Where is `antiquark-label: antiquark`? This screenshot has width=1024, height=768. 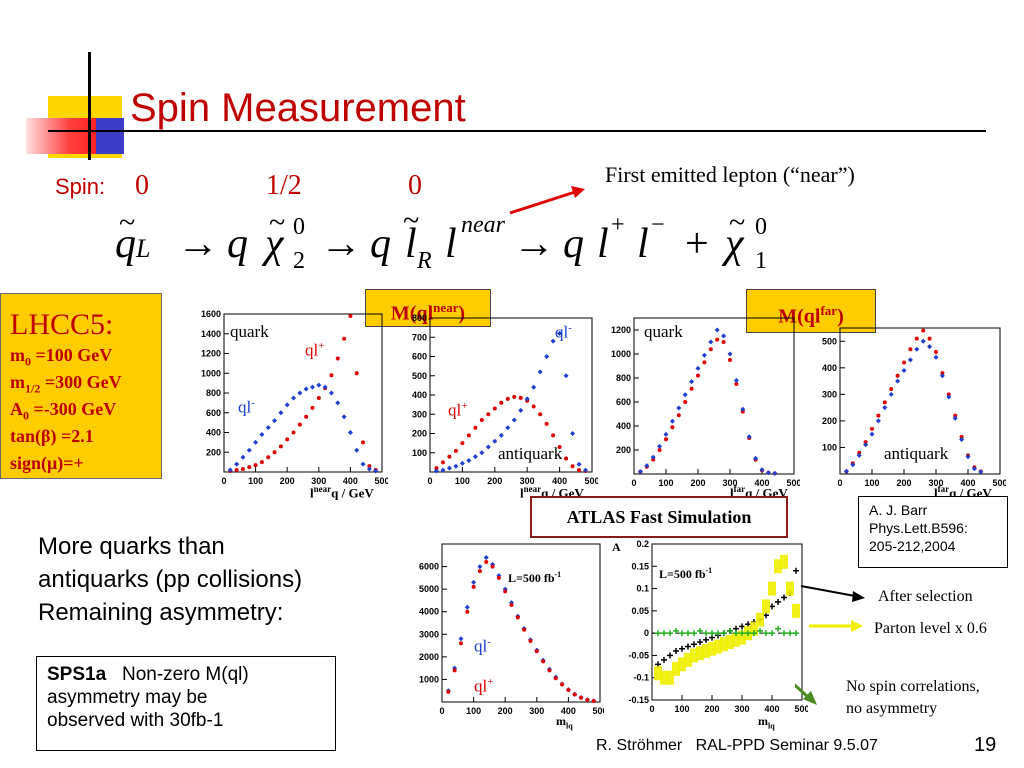
antiquark-label: antiquark is located at coordinates (530, 453).